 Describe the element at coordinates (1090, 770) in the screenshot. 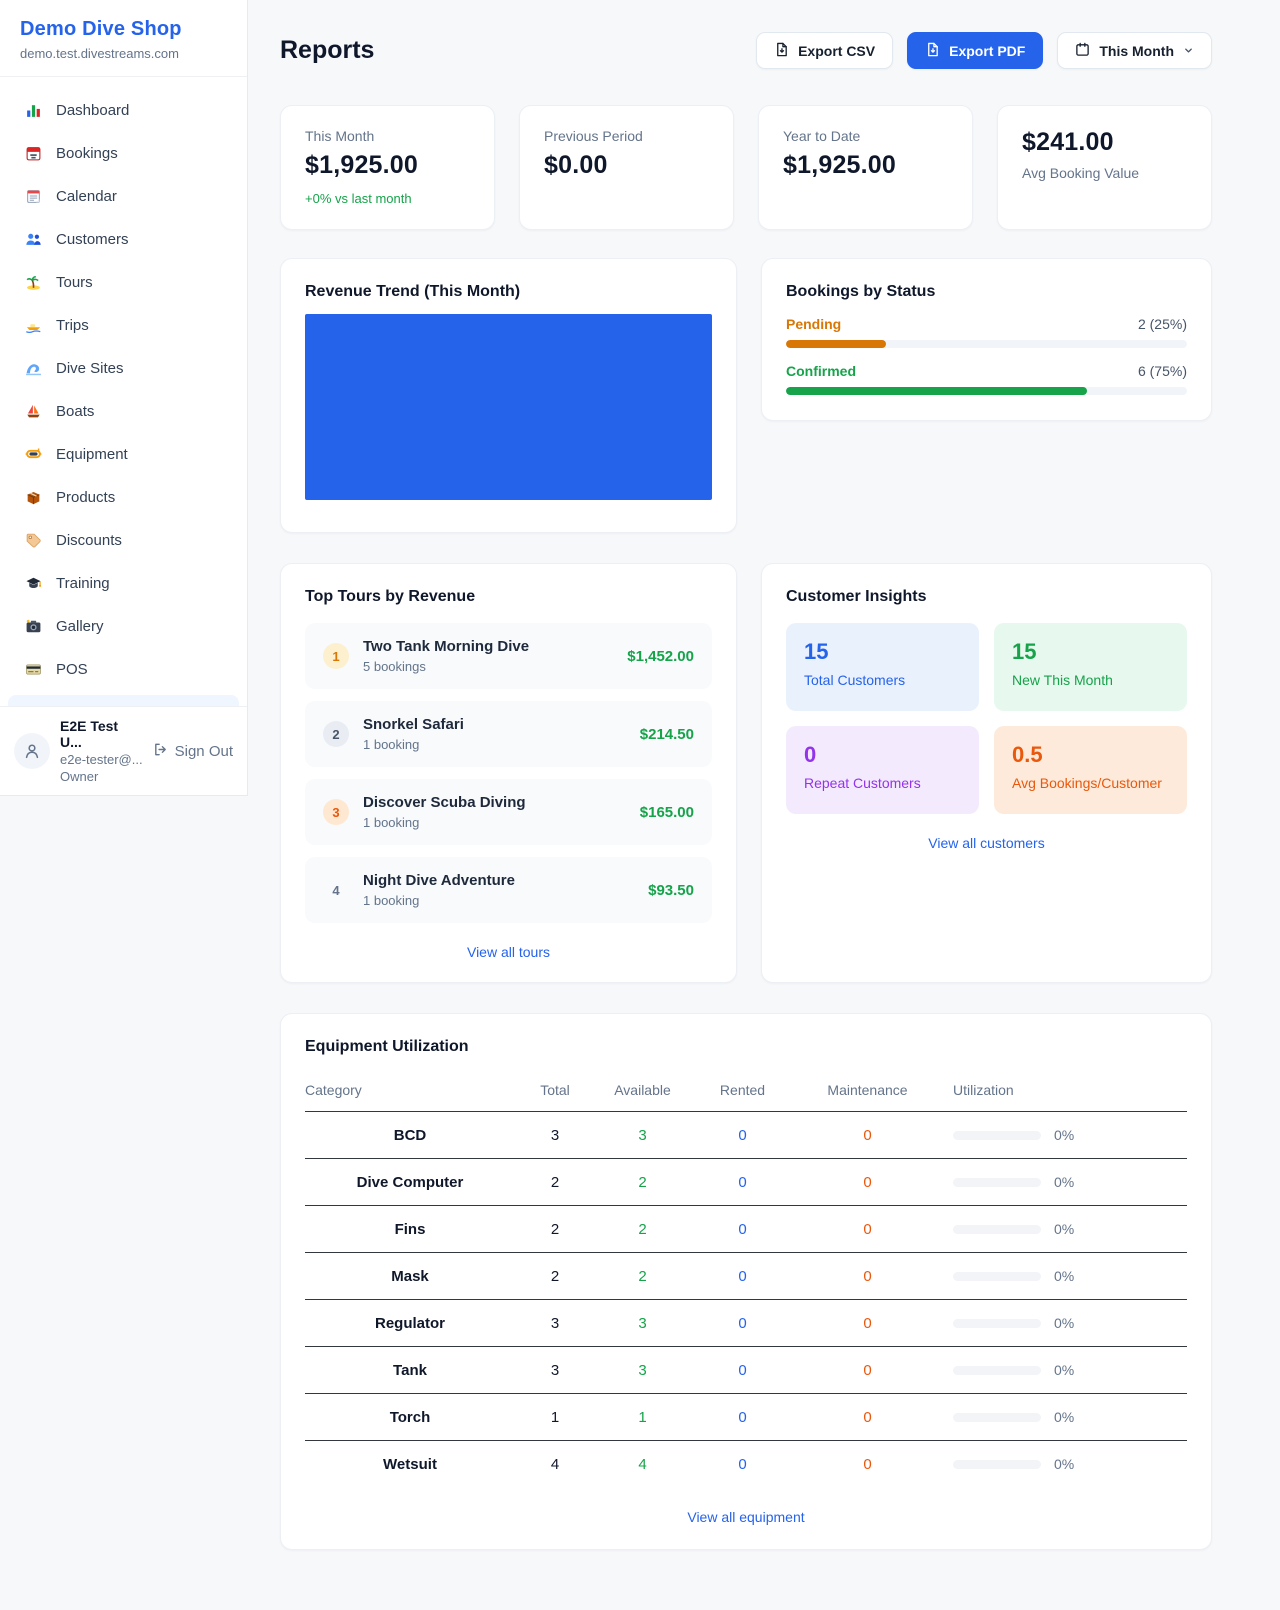

I see `tile-avg-bookings-per-customer: 0.5 Avg Bookings/Customer` at that location.